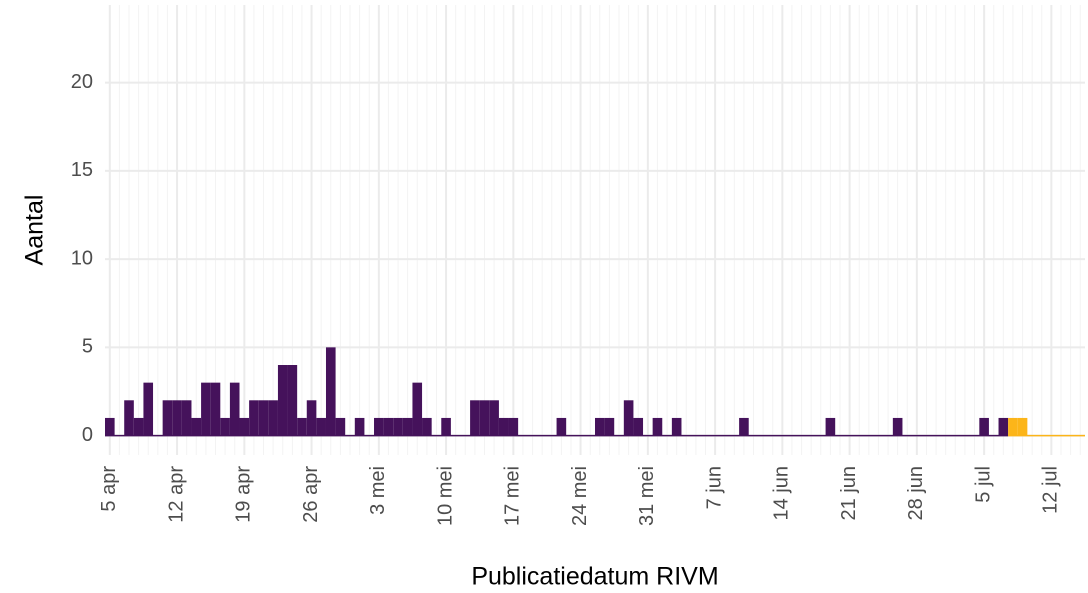  I want to click on x-tick-label: 5 apr, so click(109, 489).